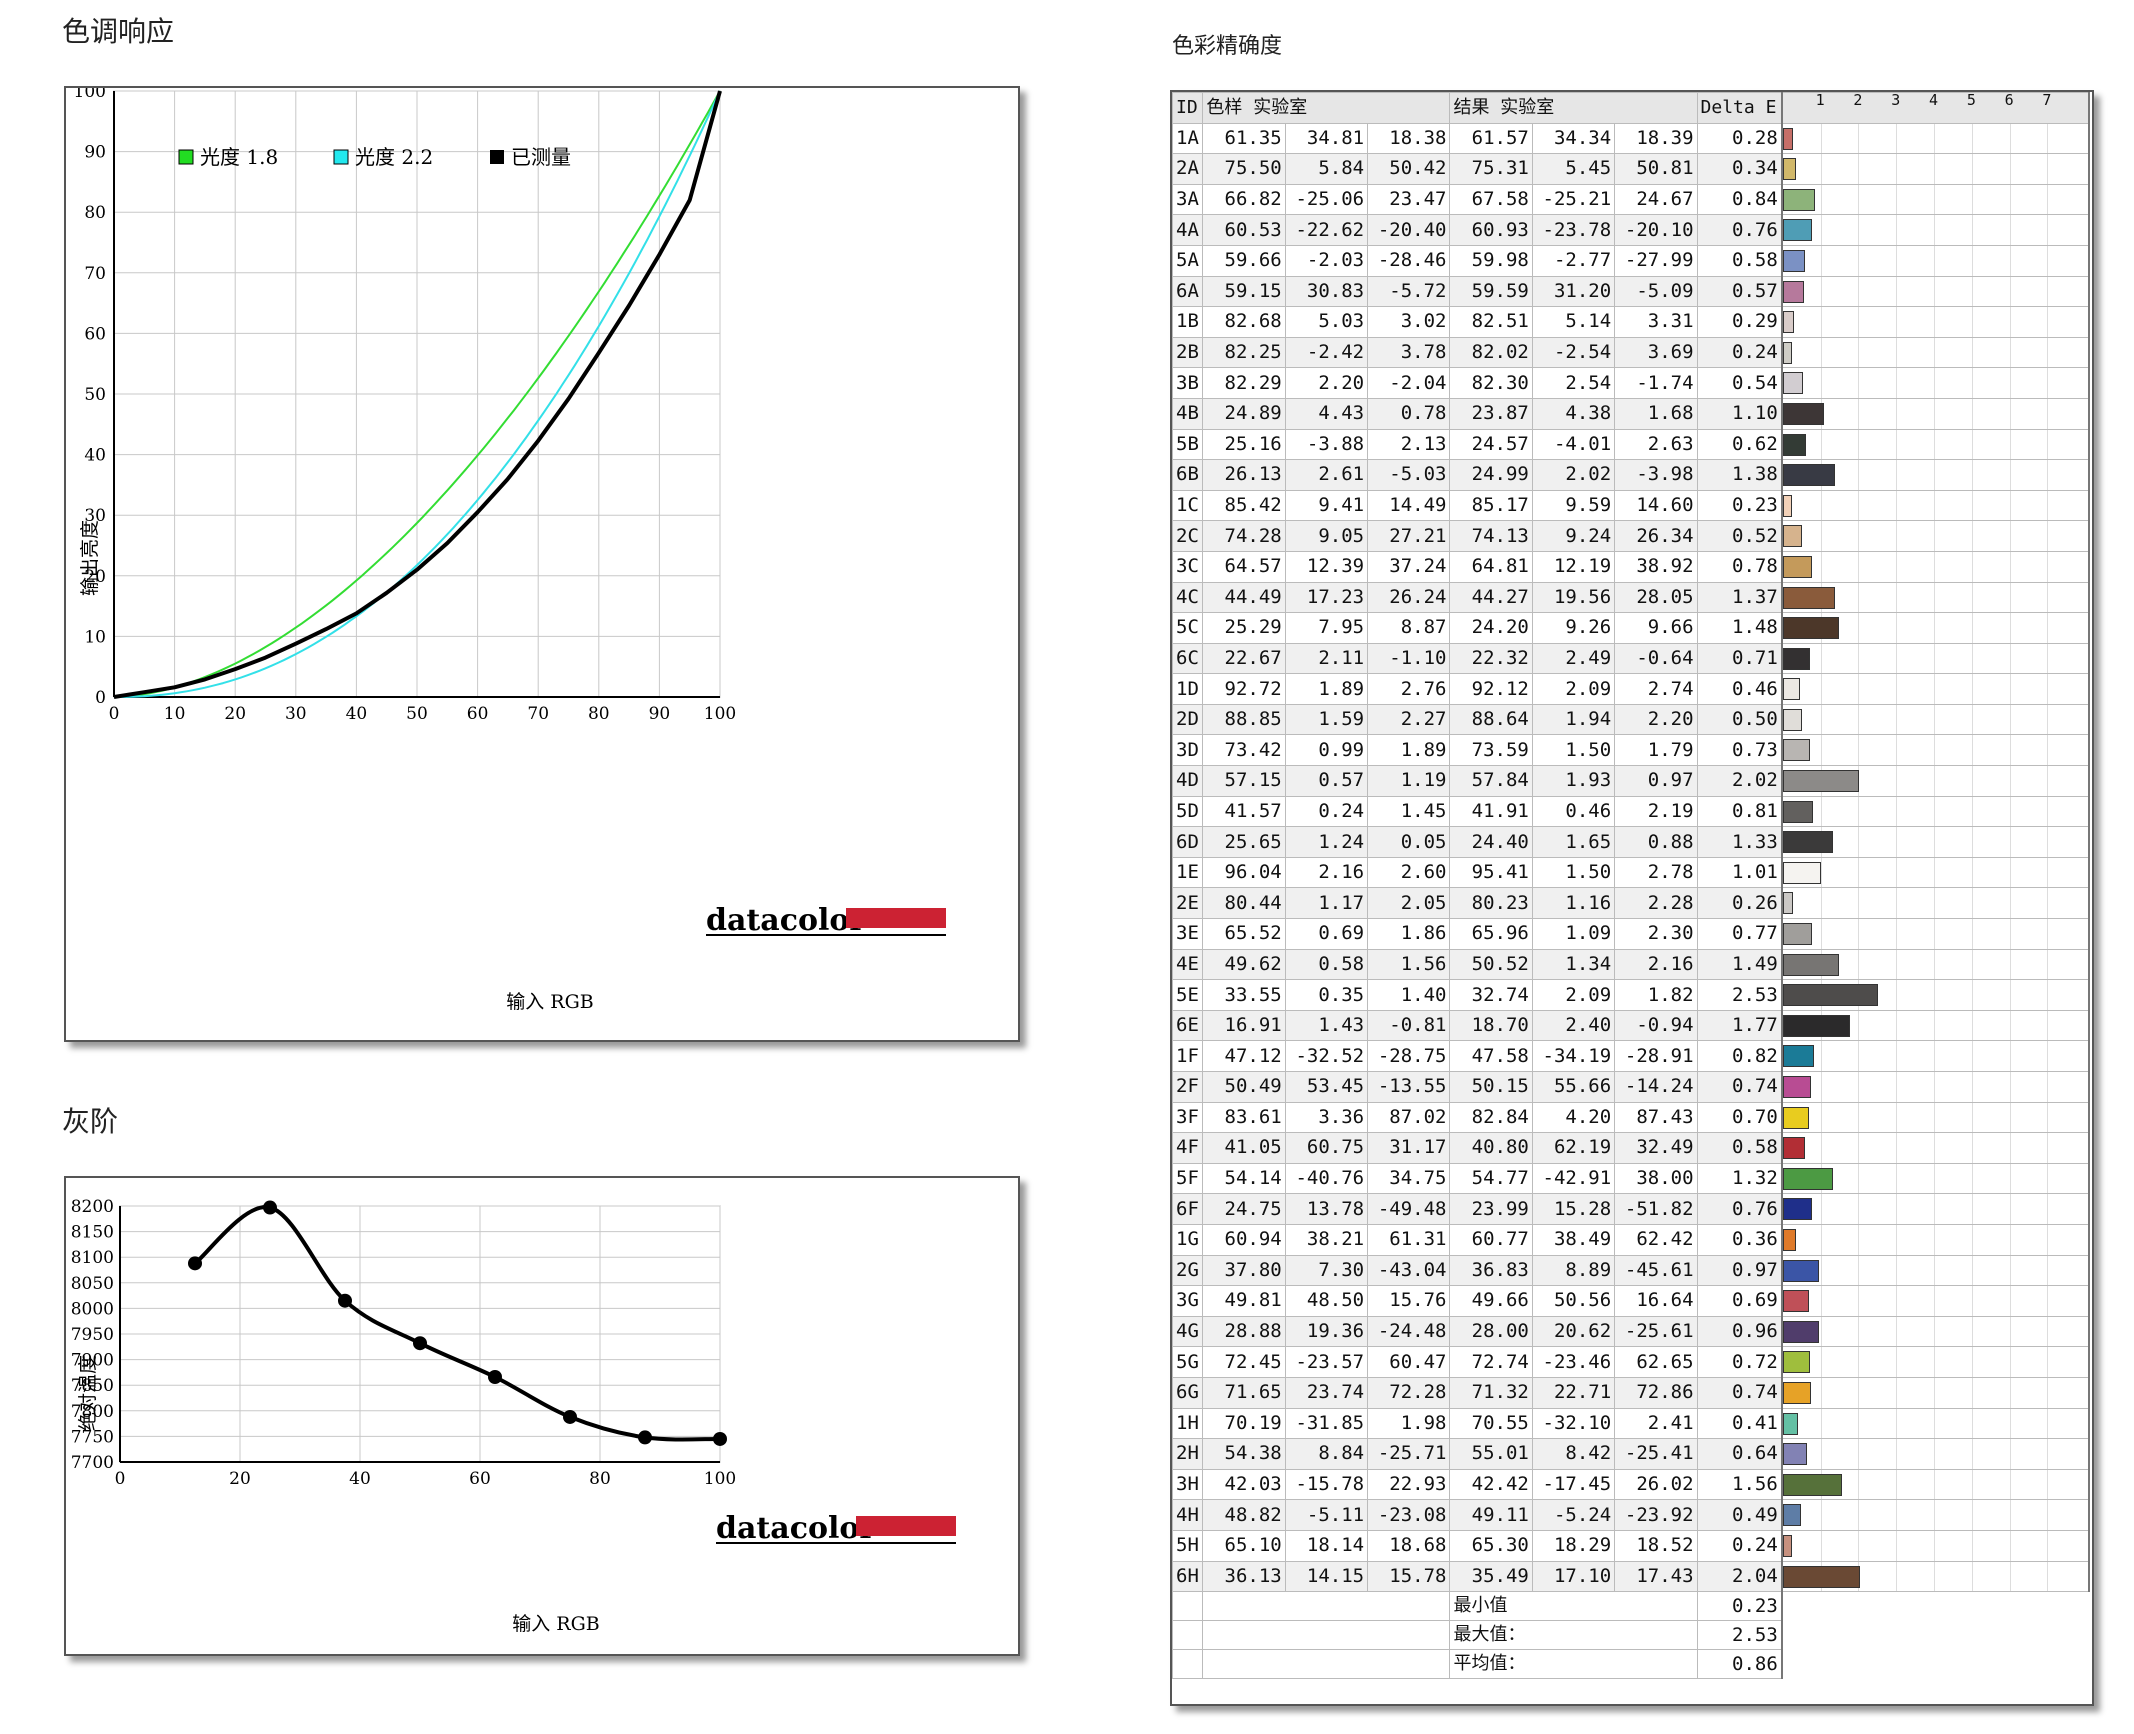 This screenshot has width=2134, height=1734. What do you see at coordinates (1631, 566) in the screenshot?
I see `table-row: 3C 64.57 12.39 37.24 64.81 12.19 38.92 0.78` at bounding box center [1631, 566].